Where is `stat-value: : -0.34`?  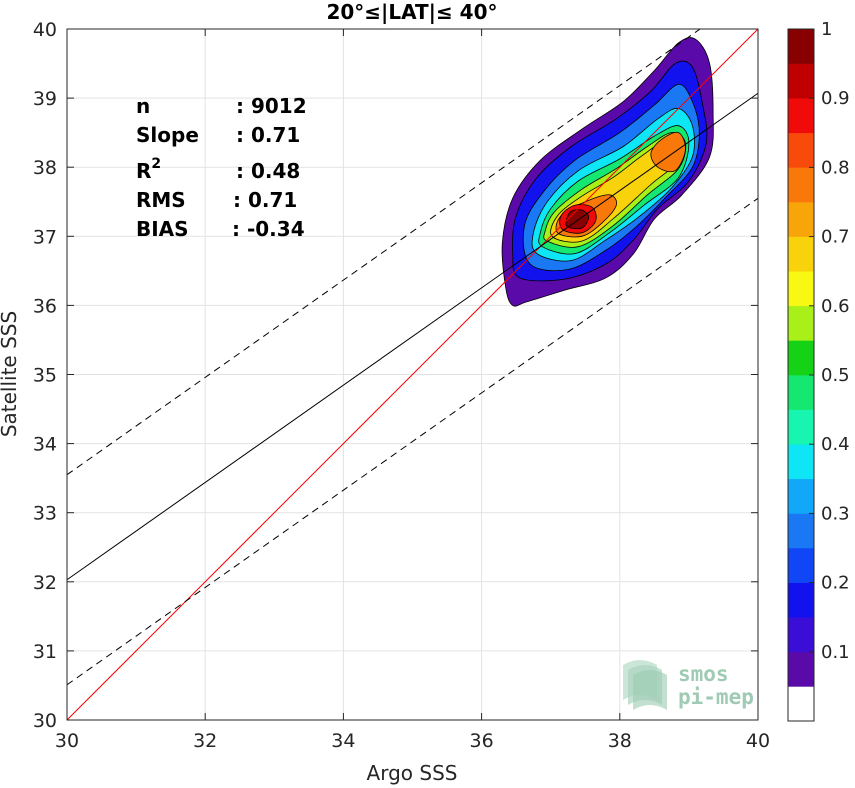 stat-value: : -0.34 is located at coordinates (268, 229).